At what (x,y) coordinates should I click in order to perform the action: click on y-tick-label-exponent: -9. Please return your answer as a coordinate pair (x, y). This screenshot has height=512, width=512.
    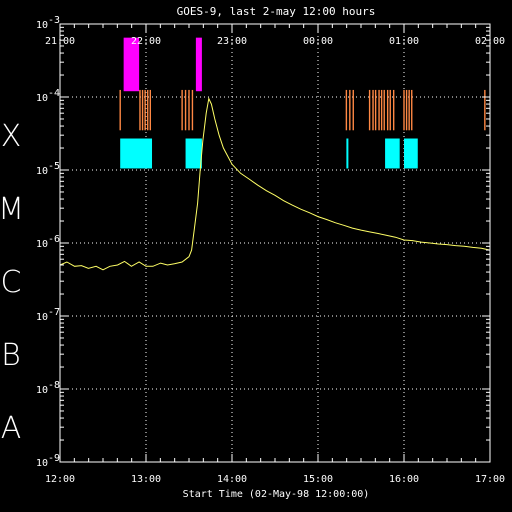
    Looking at the image, I should click on (54, 458).